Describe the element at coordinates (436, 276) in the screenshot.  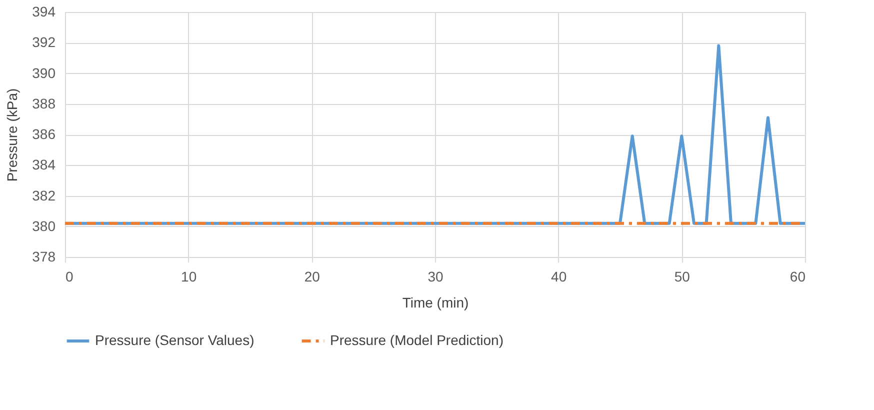
I see `x-tick-label: 30` at that location.